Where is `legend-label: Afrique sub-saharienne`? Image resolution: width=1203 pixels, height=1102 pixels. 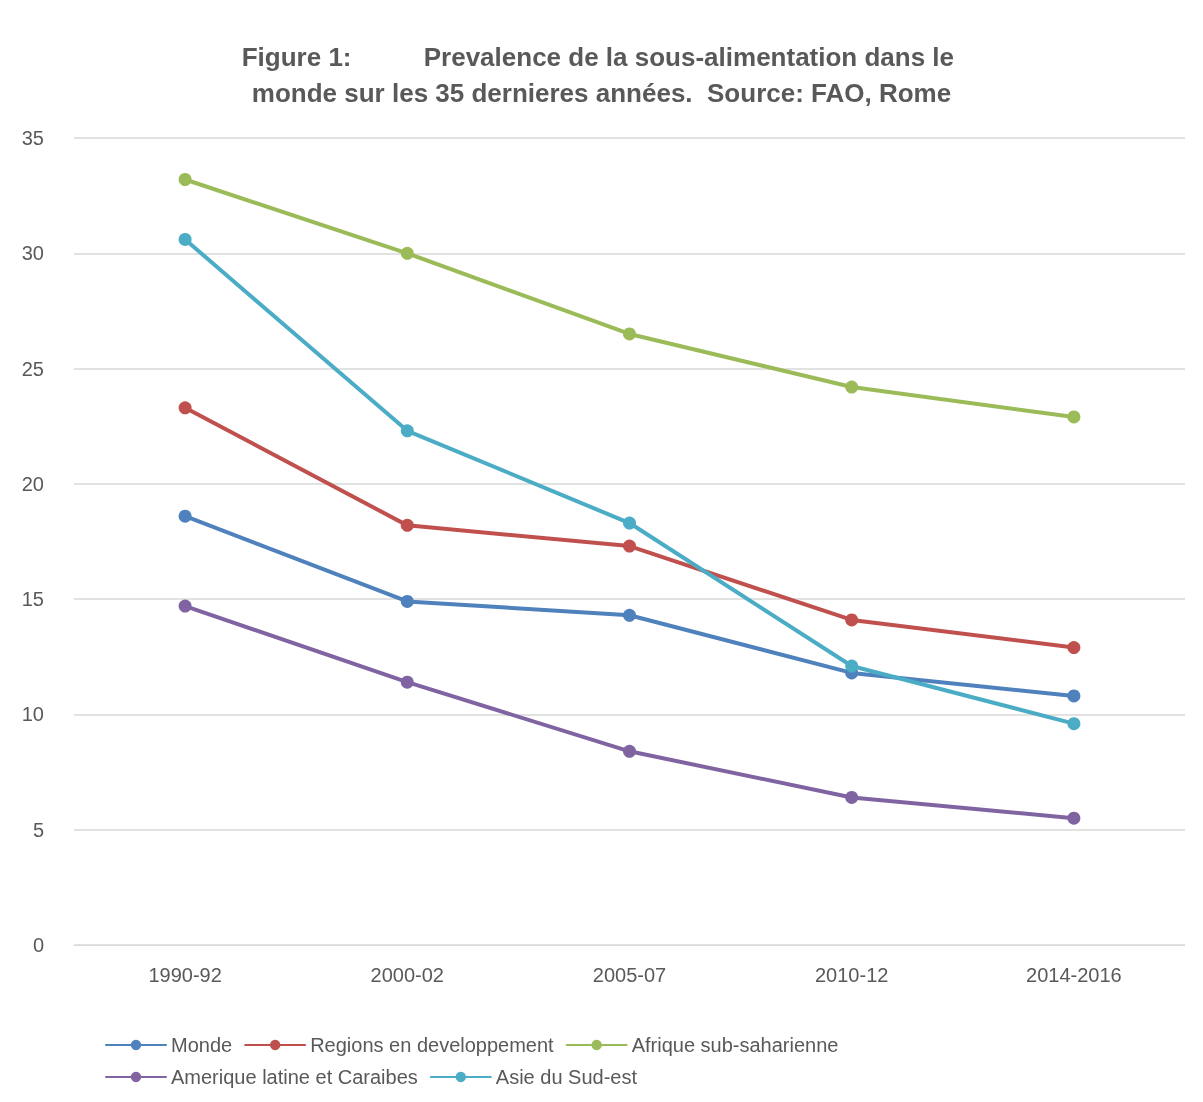
legend-label: Afrique sub-saharienne is located at coordinates (735, 1045).